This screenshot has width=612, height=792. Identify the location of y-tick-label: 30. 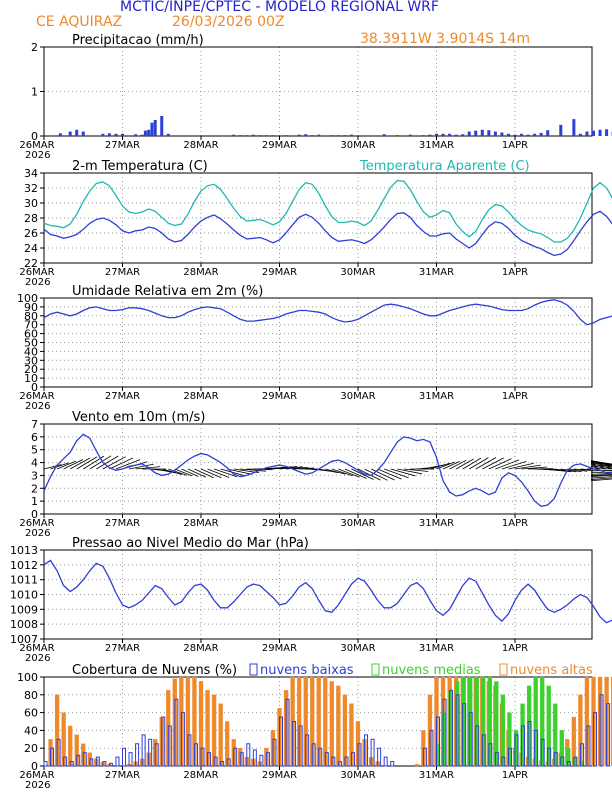
(31, 203).